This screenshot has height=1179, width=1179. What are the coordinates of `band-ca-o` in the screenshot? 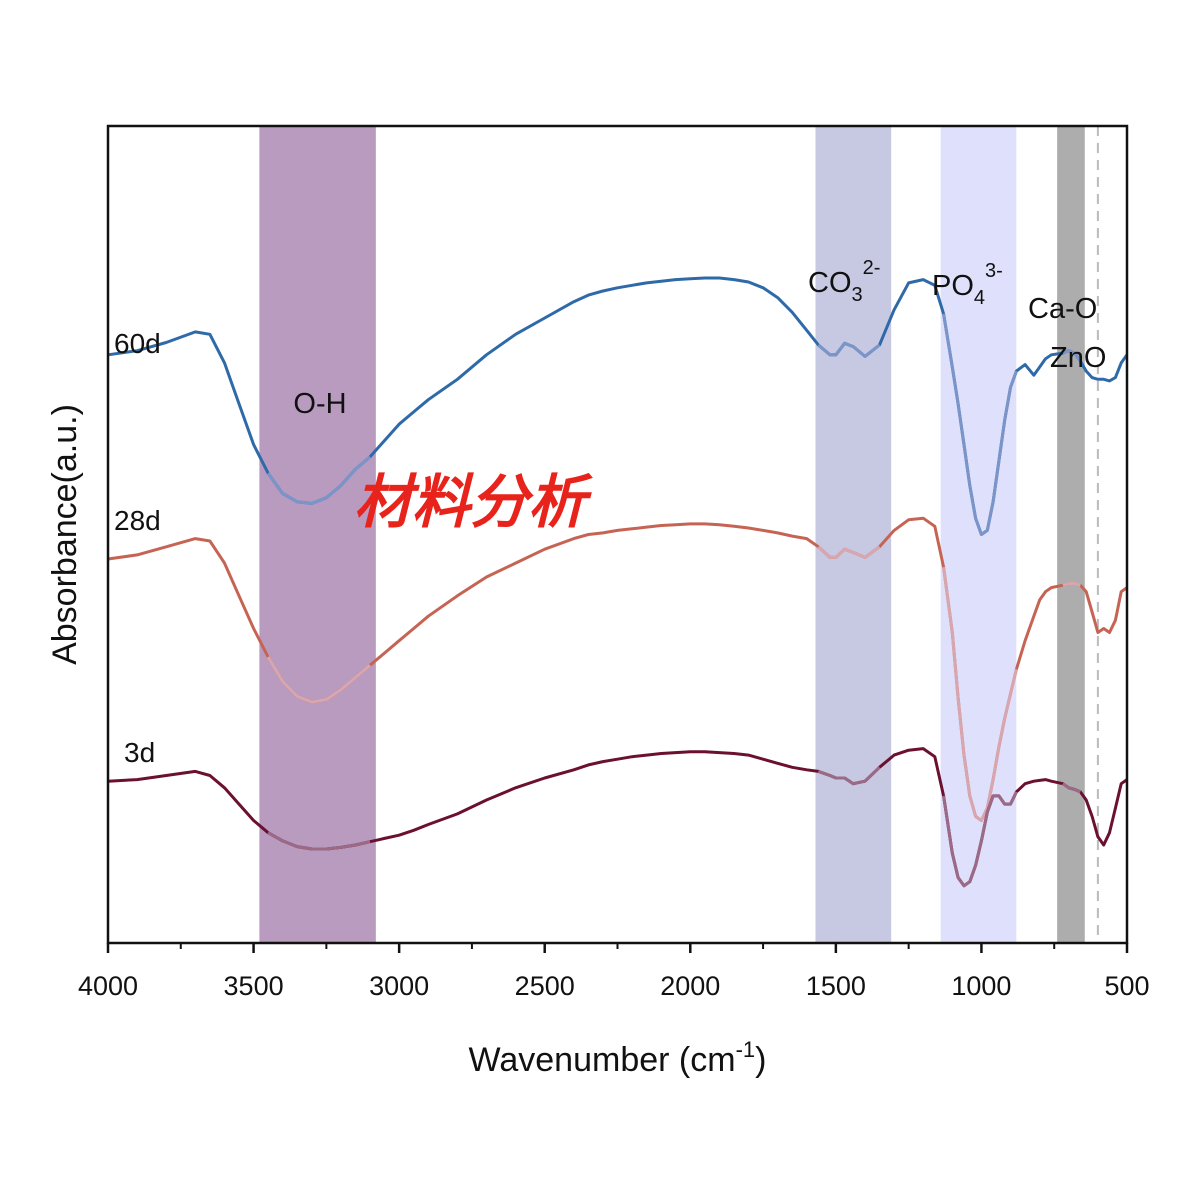 It's located at (1071, 534).